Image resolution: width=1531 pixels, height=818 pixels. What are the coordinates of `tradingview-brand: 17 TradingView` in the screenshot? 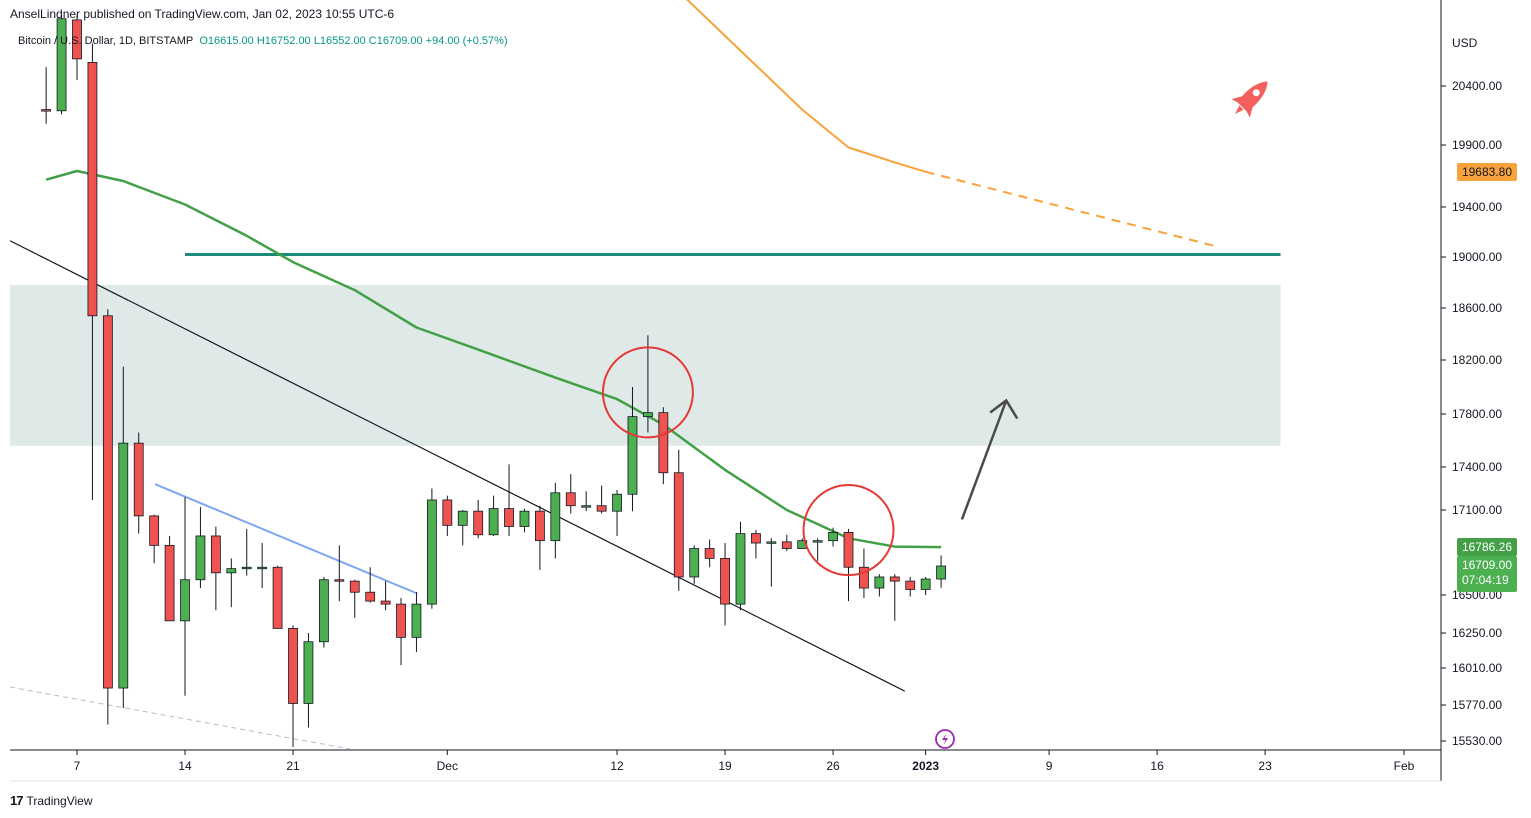 It's located at (51, 800).